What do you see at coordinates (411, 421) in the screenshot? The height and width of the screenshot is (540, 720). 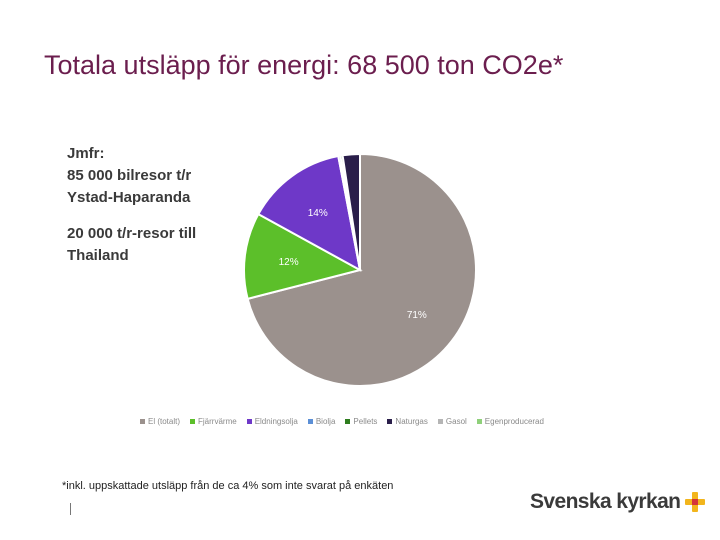 I see `legend-label: Naturgas` at bounding box center [411, 421].